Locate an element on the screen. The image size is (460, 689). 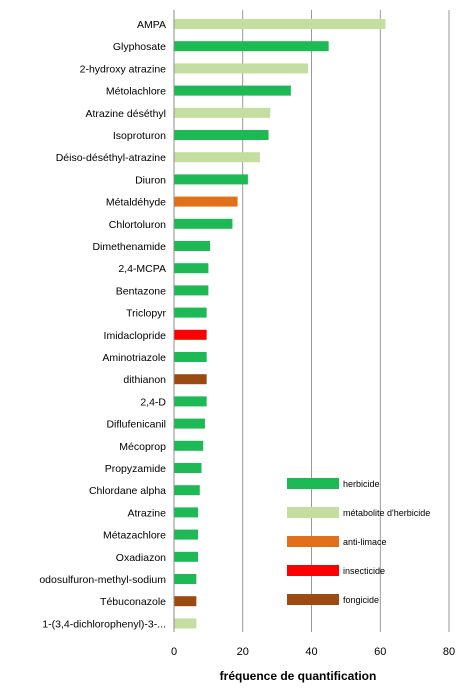
x-tick-label: 20 is located at coordinates (243, 652).